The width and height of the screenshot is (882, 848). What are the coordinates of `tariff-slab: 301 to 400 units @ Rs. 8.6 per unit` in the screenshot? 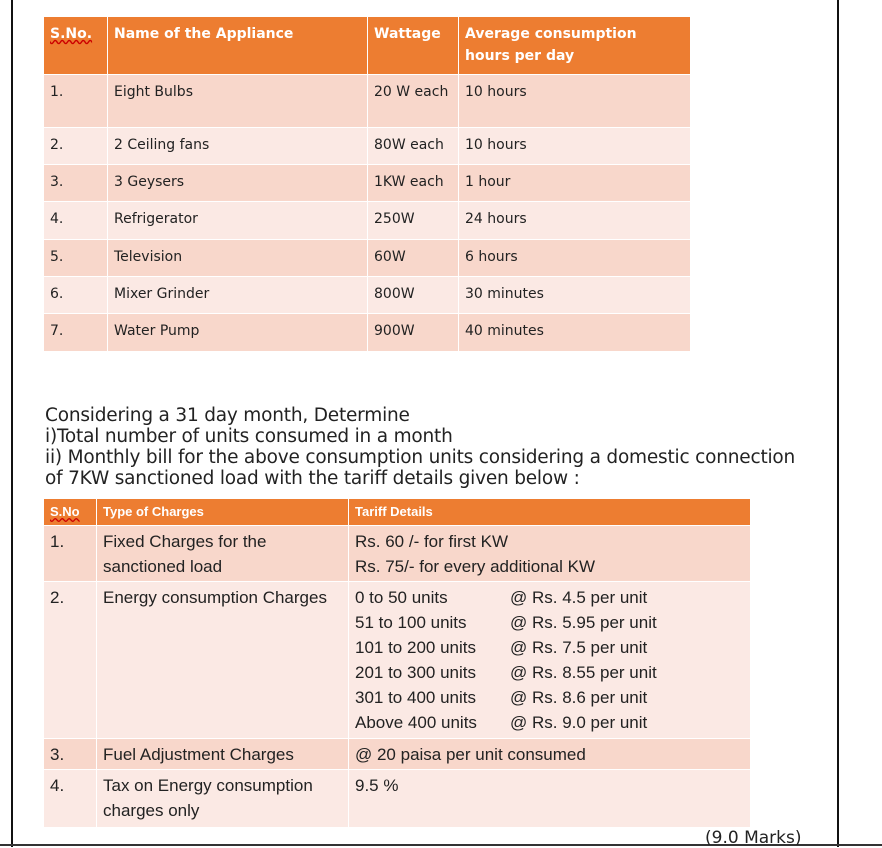 It's located at (549, 697).